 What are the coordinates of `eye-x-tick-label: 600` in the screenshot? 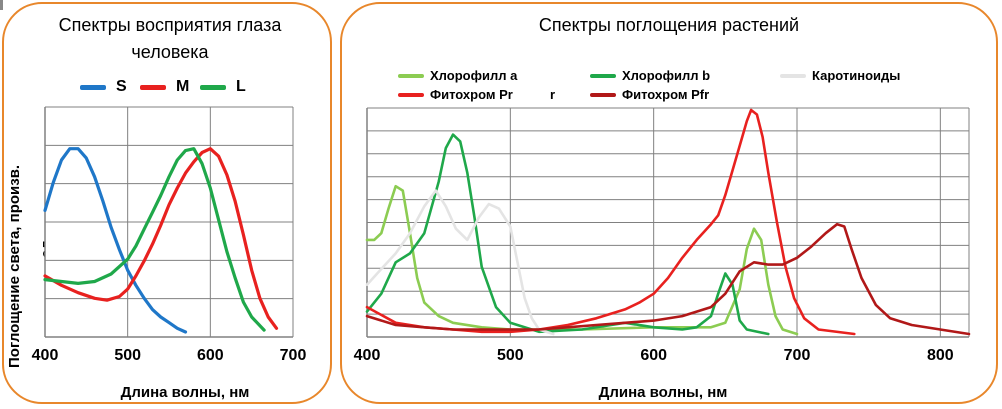 It's located at (210, 355).